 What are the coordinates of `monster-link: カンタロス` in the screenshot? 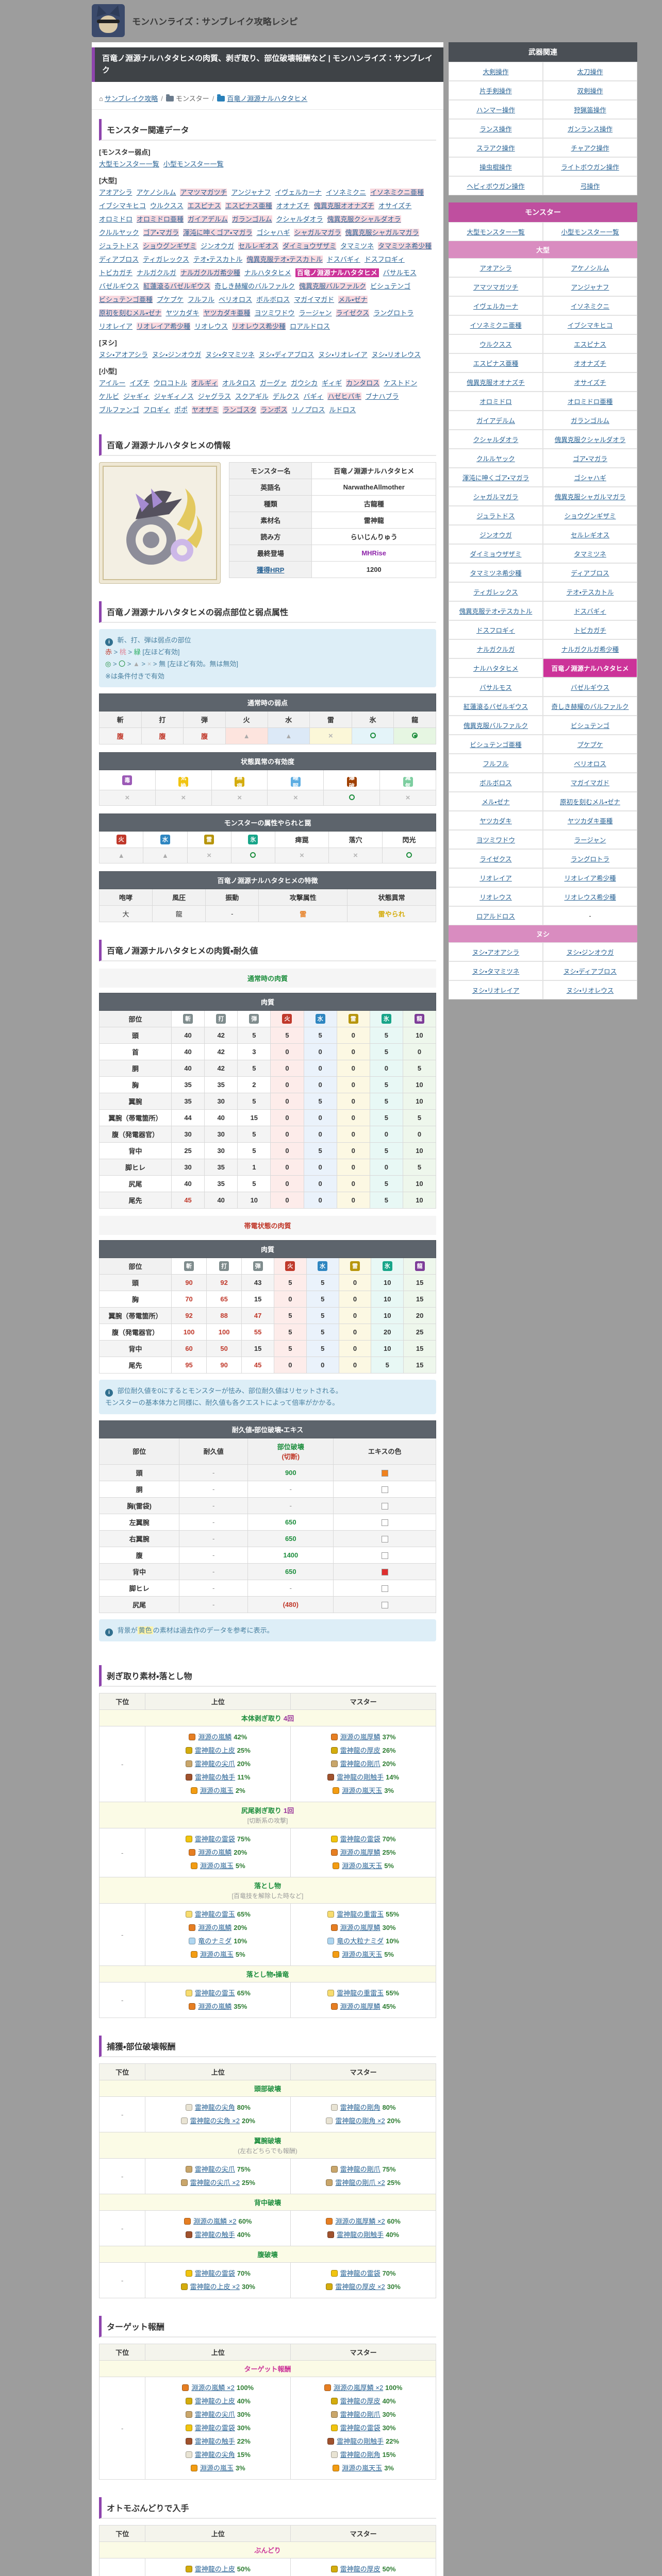 It's located at (363, 383).